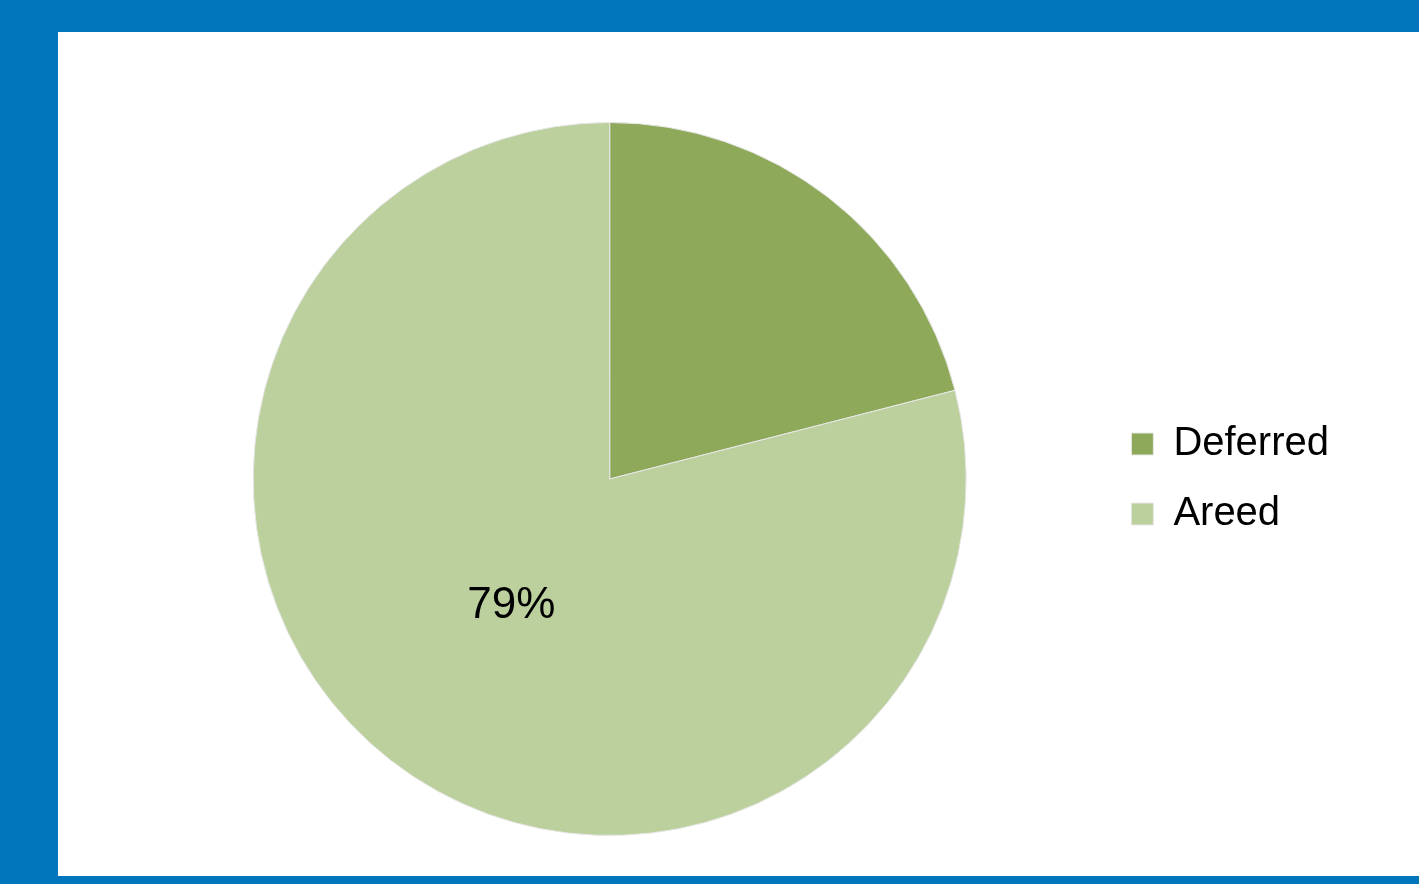 The image size is (1419, 884). What do you see at coordinates (1251, 441) in the screenshot?
I see `legend-label: Deferred` at bounding box center [1251, 441].